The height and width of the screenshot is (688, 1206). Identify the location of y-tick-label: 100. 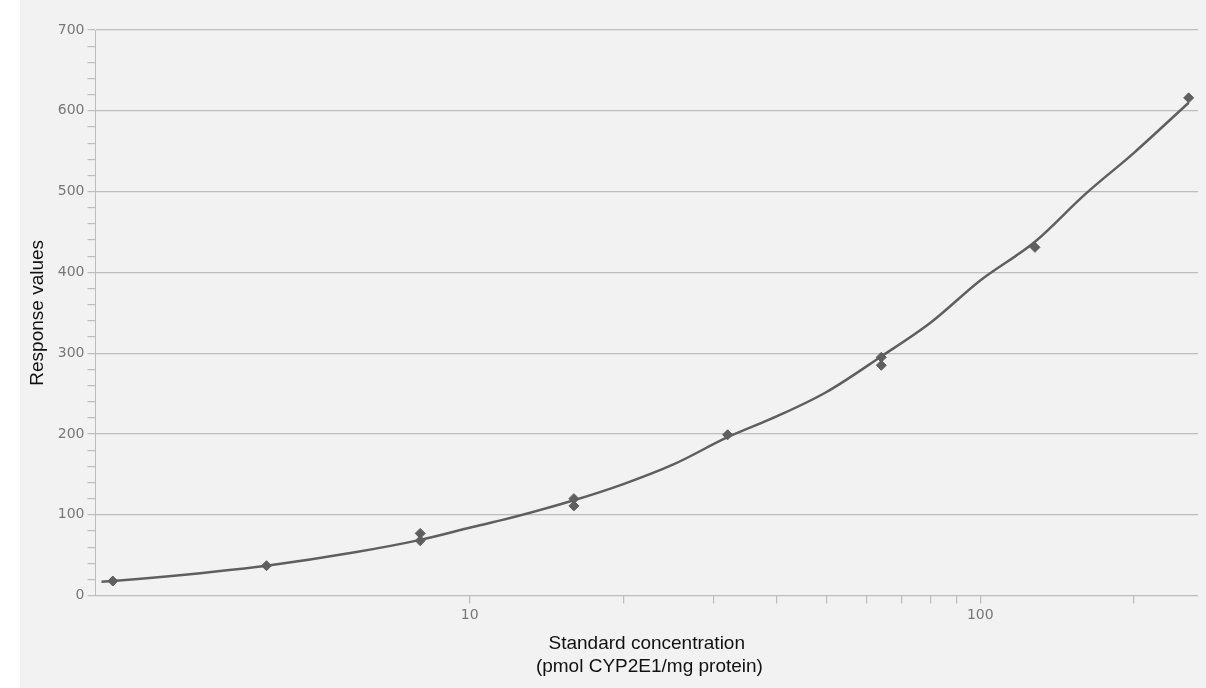
(71, 513).